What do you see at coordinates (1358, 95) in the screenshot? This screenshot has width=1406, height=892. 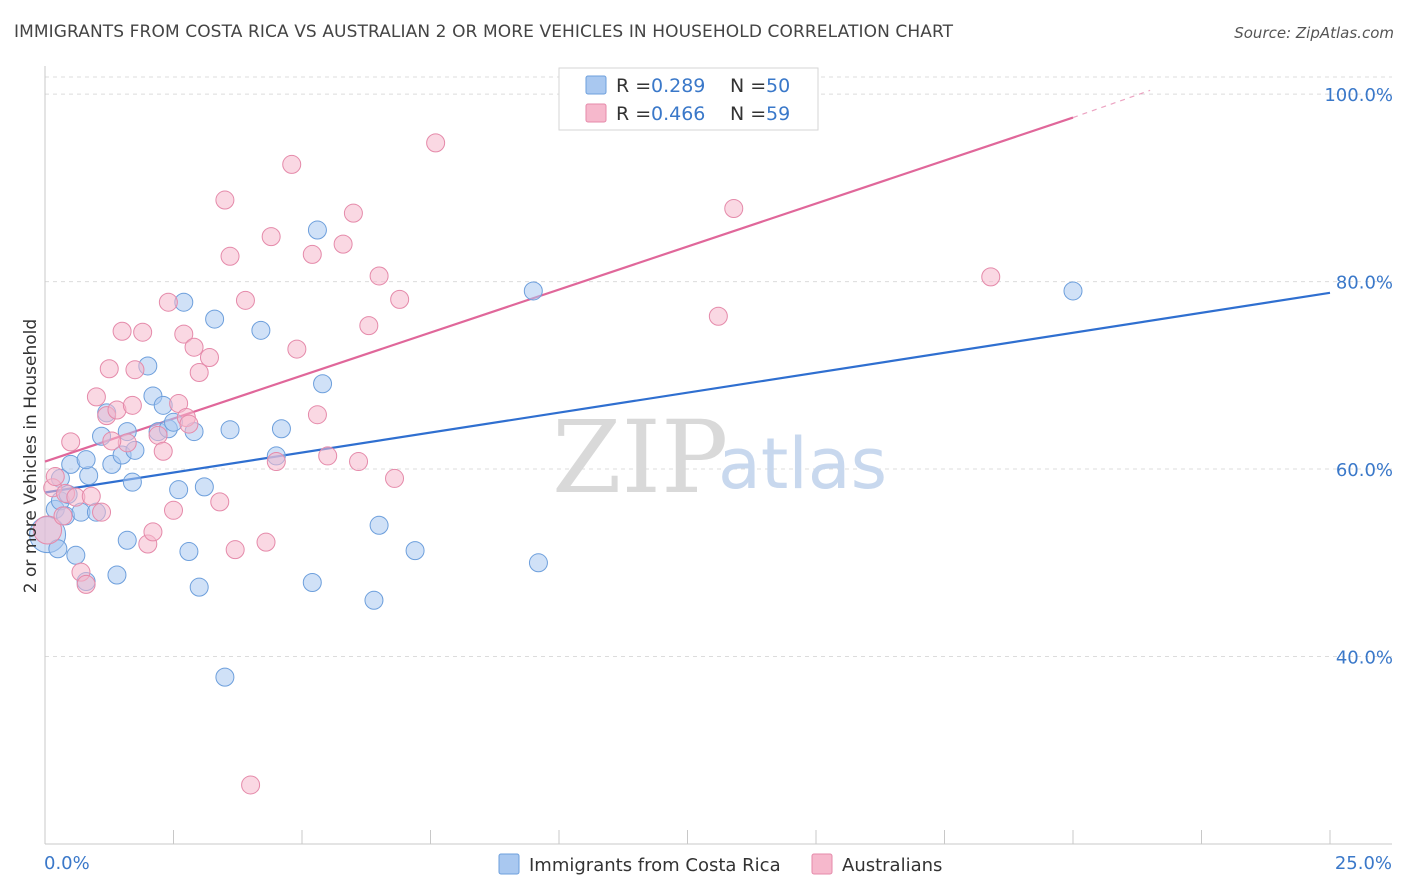 I see `y-tick-label: 100.0%` at bounding box center [1358, 95].